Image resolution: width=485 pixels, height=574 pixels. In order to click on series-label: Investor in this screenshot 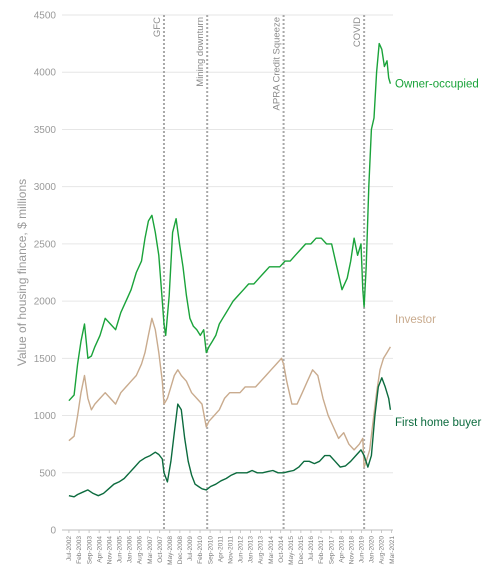, I will do `click(415, 320)`.